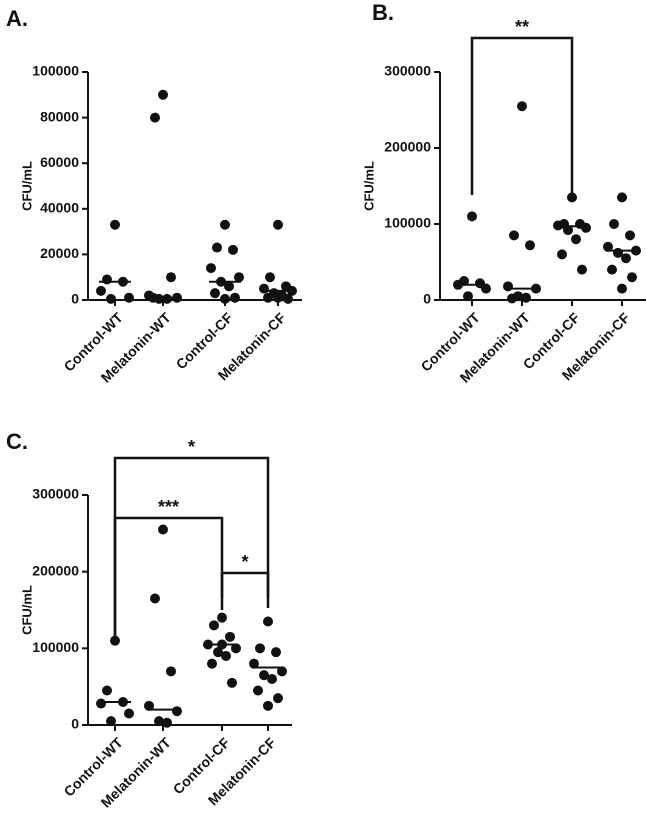 Image resolution: width=646 pixels, height=824 pixels. Describe the element at coordinates (522, 27) in the screenshot. I see `significance-label: **` at that location.